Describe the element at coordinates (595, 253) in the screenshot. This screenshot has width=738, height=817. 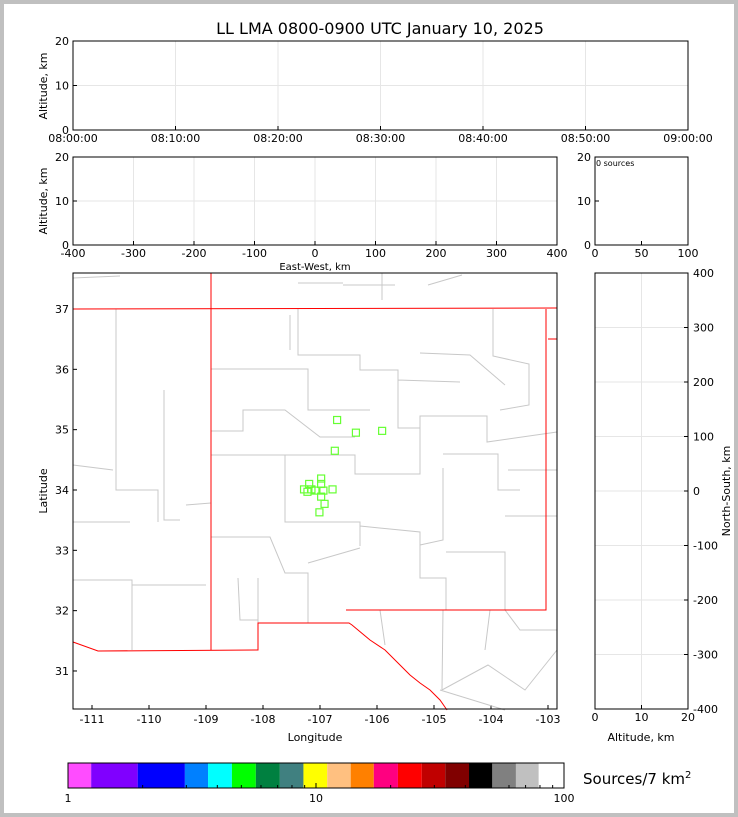
I see `hist-panel-xtick-label: 0` at that location.